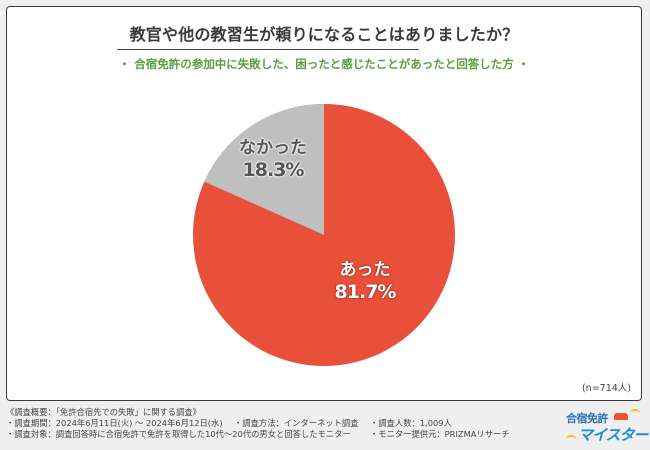 The width and height of the screenshot is (650, 450). Describe the element at coordinates (273, 148) in the screenshot. I see `slice-no-name: なかった` at that location.